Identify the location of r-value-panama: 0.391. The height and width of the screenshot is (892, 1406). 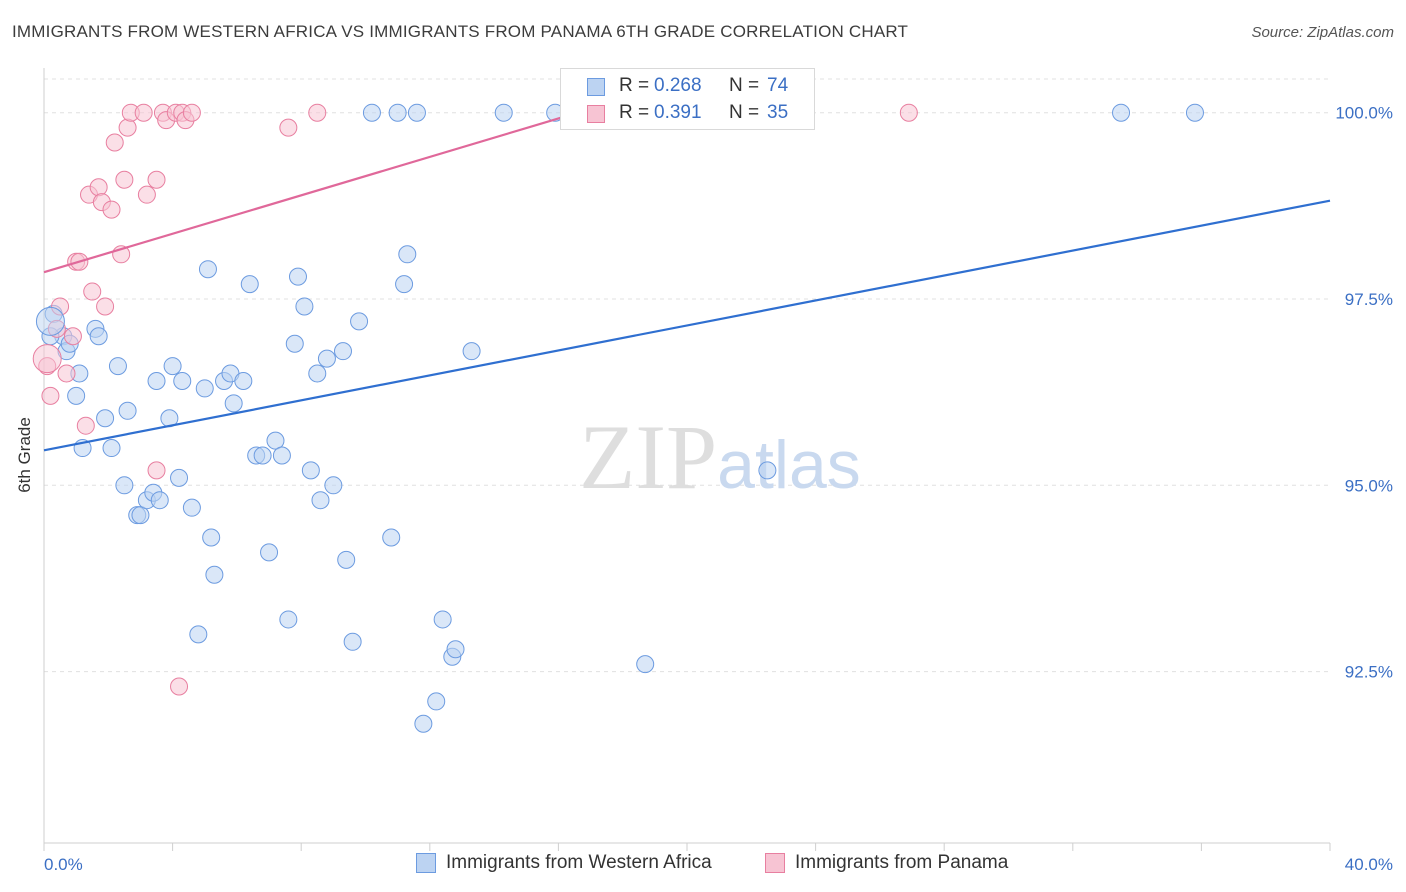
(678, 112).